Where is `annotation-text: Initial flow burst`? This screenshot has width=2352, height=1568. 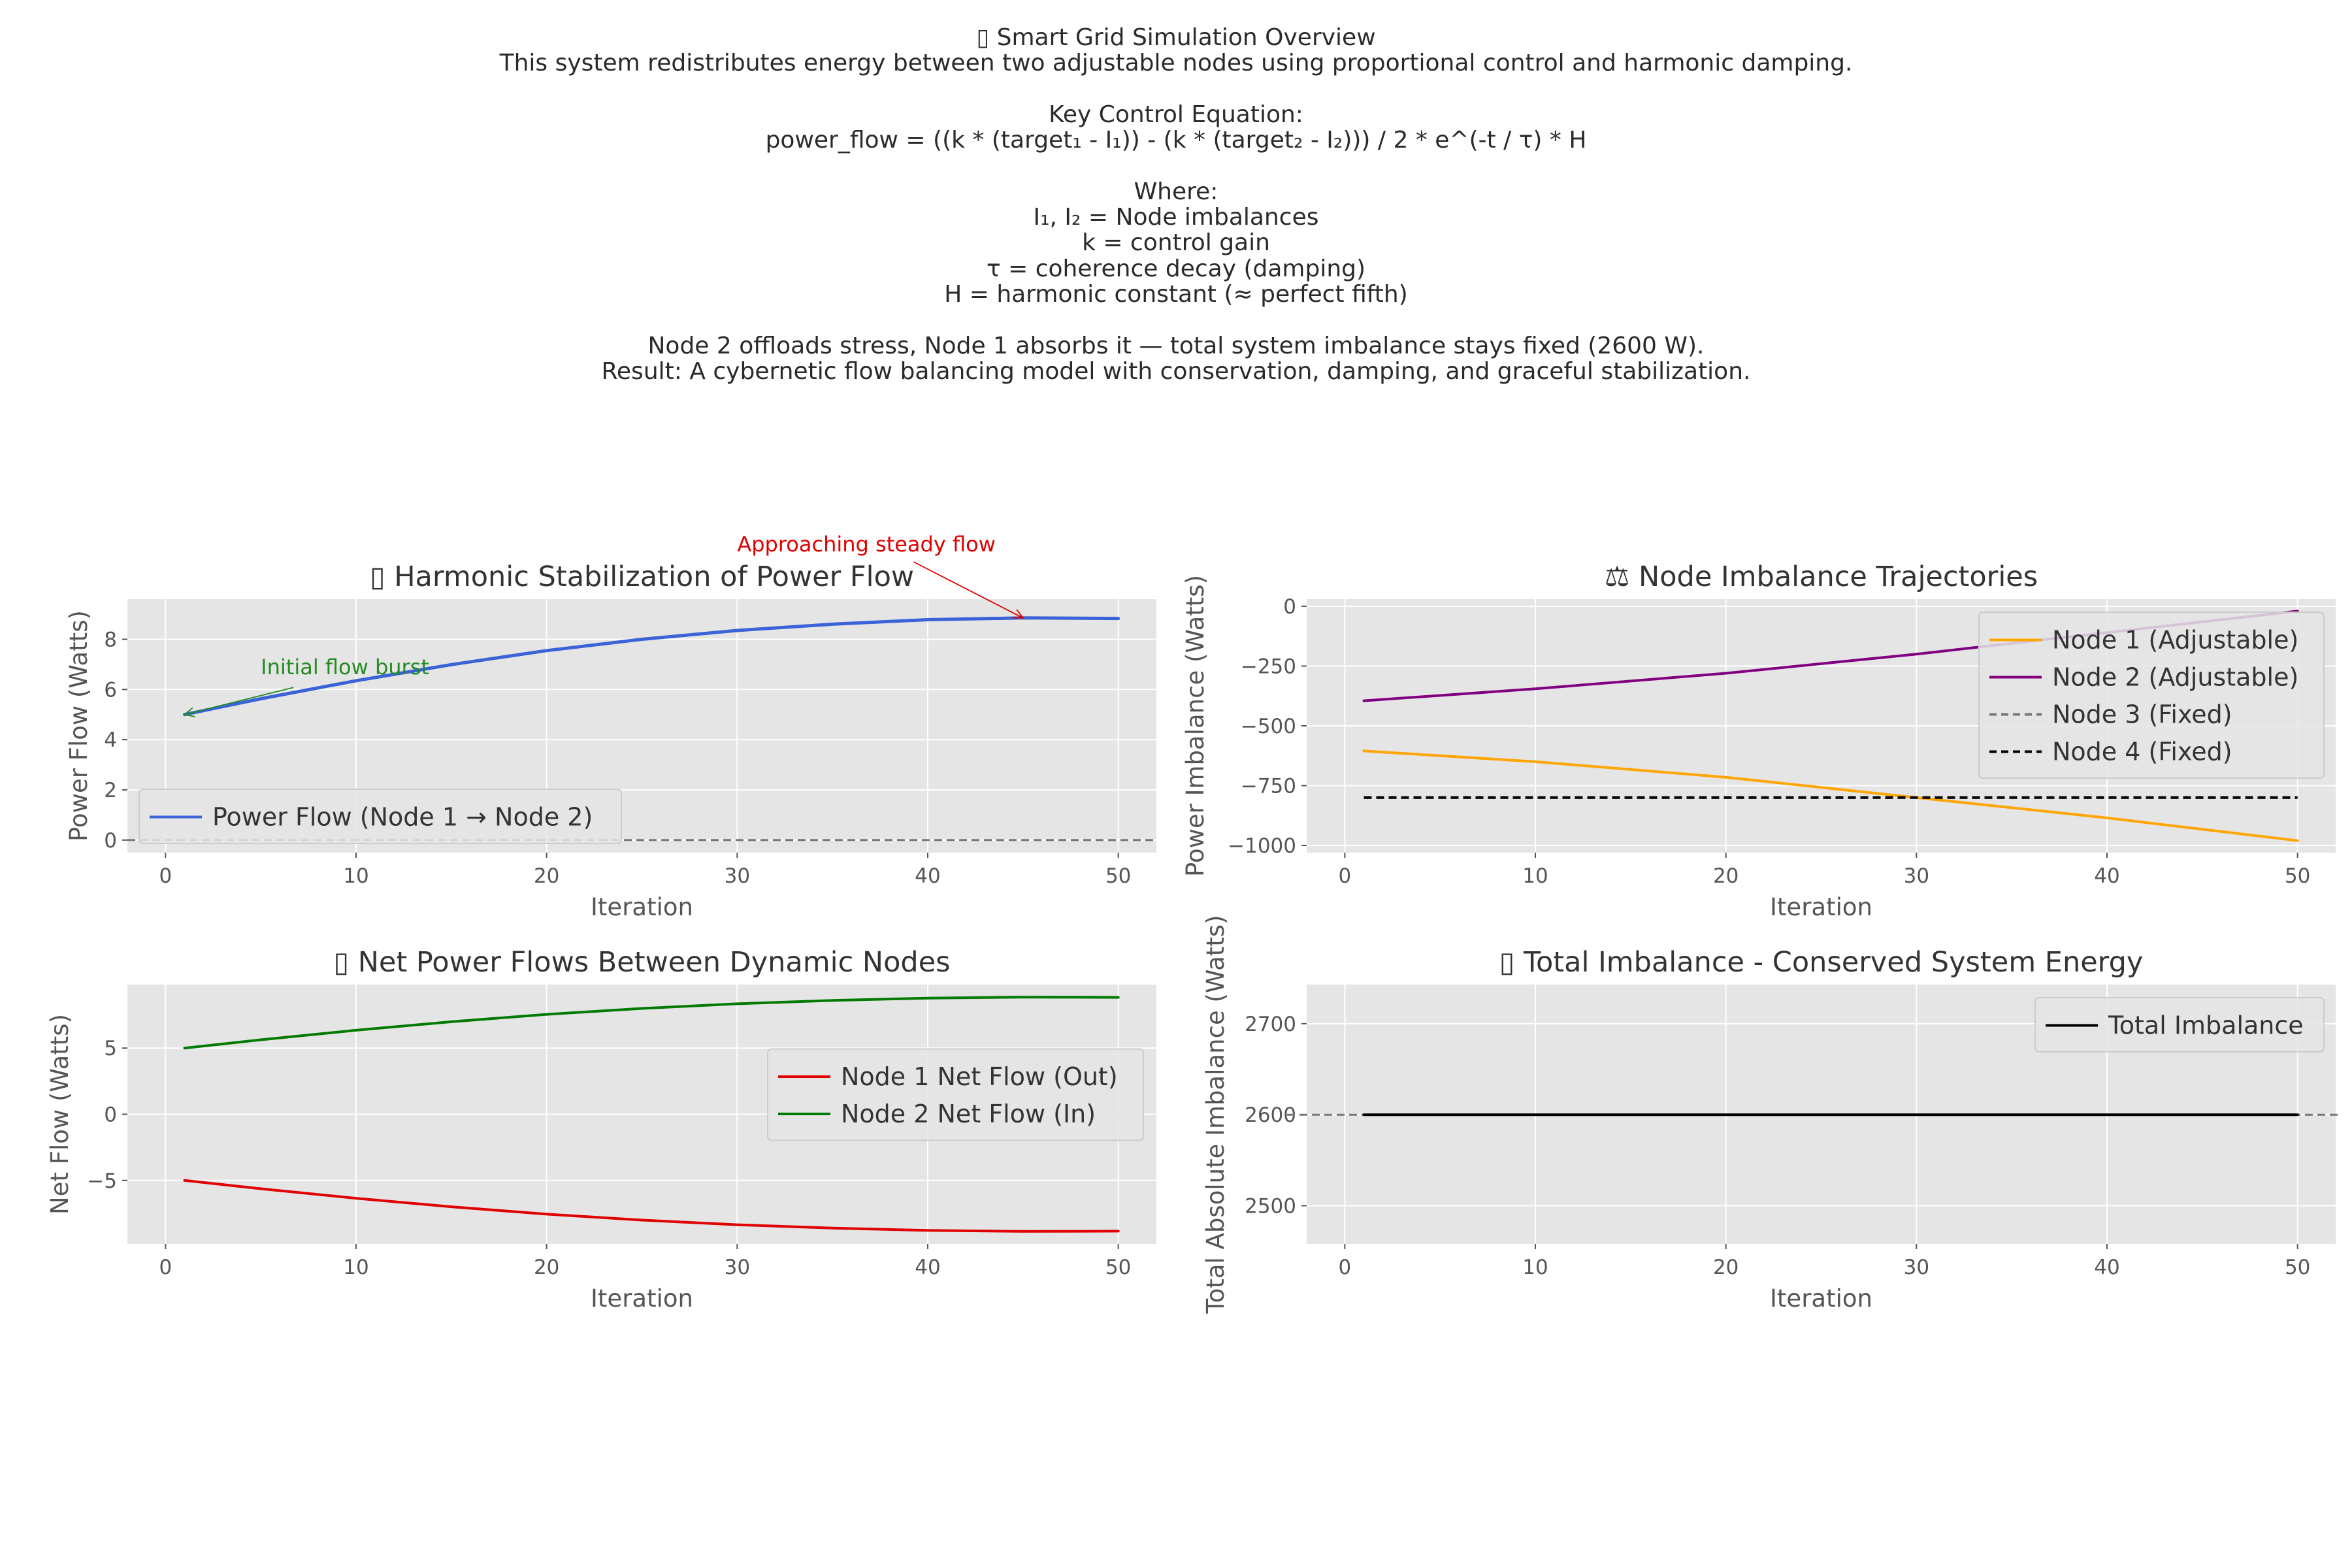
annotation-text: Initial flow burst is located at coordinates (345, 667).